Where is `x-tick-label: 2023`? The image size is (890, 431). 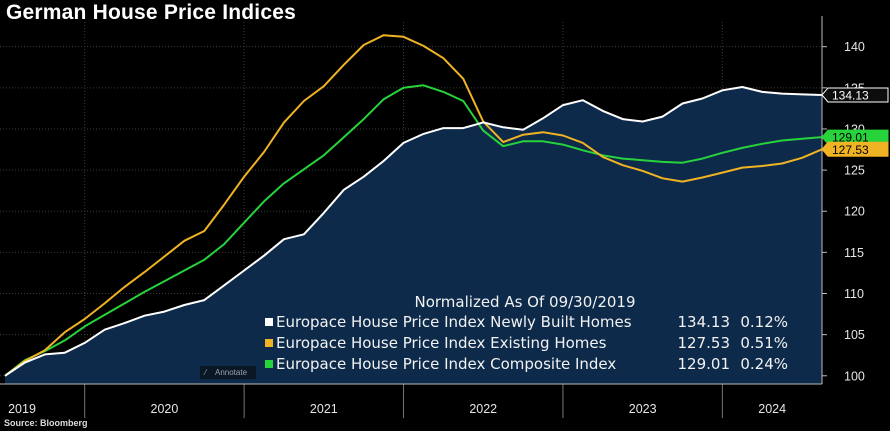 x-tick-label: 2023 is located at coordinates (643, 409).